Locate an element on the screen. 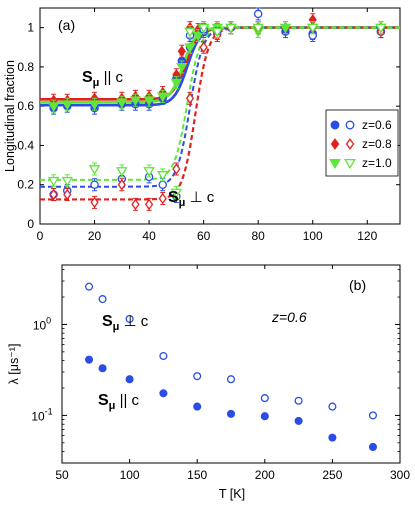 Image resolution: width=415 pixels, height=506 pixels. x-tick-label-a: 40 is located at coordinates (149, 236).